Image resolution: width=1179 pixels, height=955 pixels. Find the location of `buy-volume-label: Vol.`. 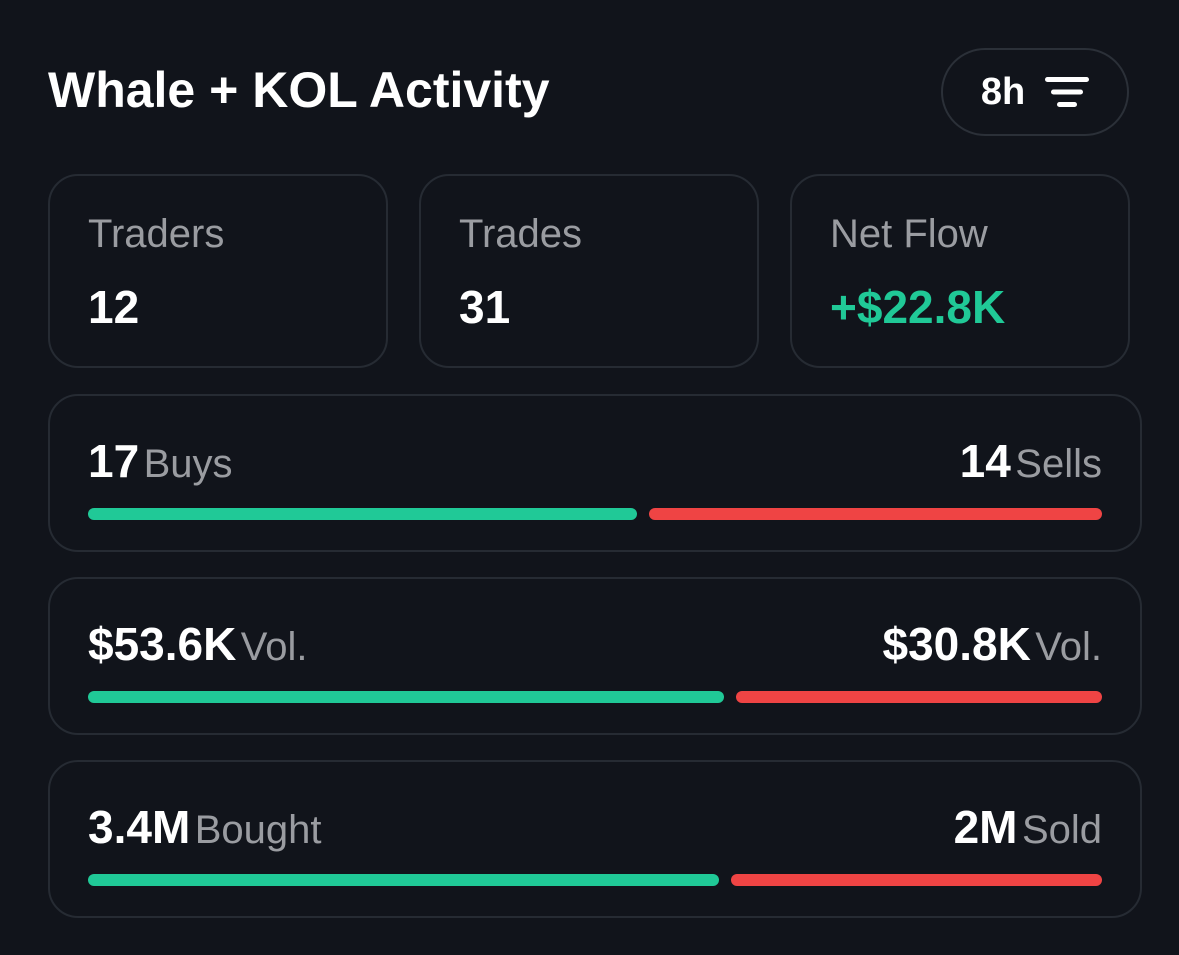

buy-volume-label: Vol. is located at coordinates (274, 647).